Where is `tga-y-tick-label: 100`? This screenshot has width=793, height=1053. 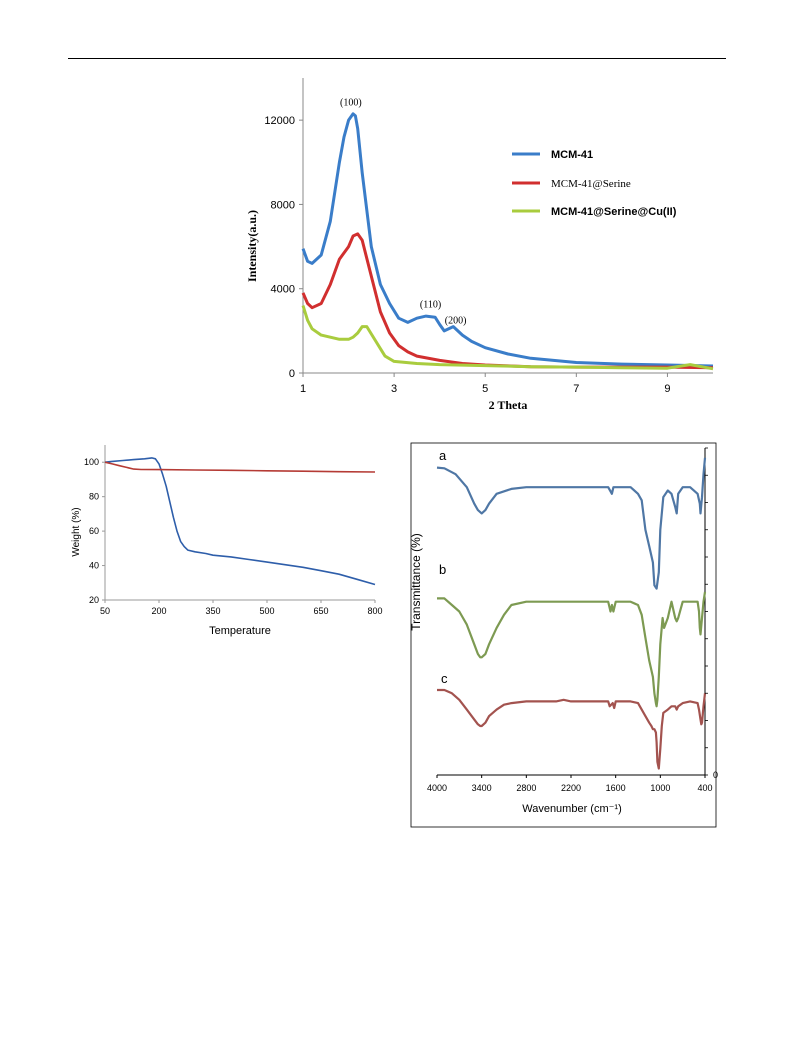 tga-y-tick-label: 100 is located at coordinates (91, 462).